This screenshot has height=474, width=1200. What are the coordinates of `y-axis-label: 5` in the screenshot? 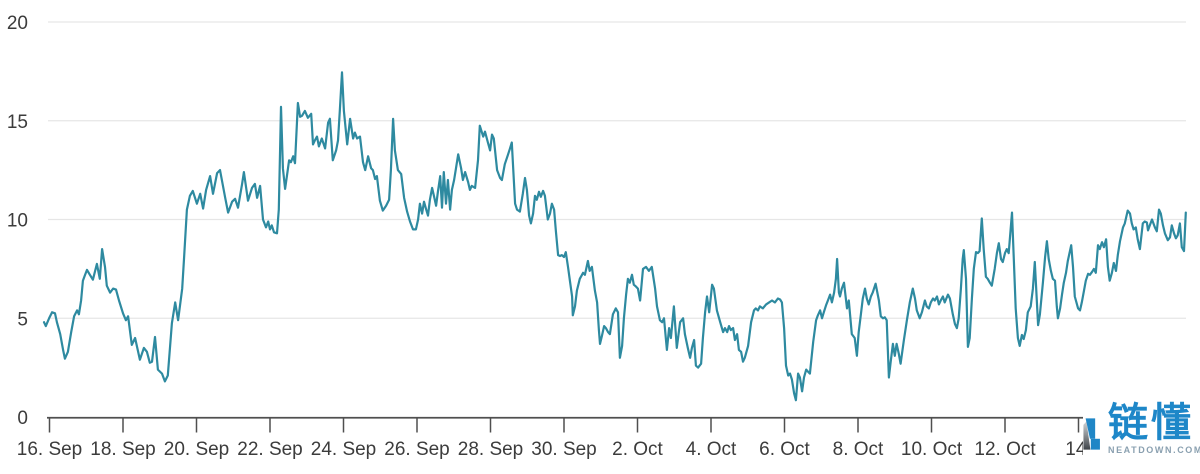 It's located at (22, 319).